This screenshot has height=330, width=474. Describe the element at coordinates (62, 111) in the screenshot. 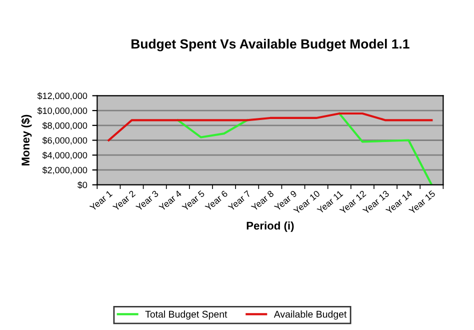

I see `y-tick-label: $10,000,000` at that location.